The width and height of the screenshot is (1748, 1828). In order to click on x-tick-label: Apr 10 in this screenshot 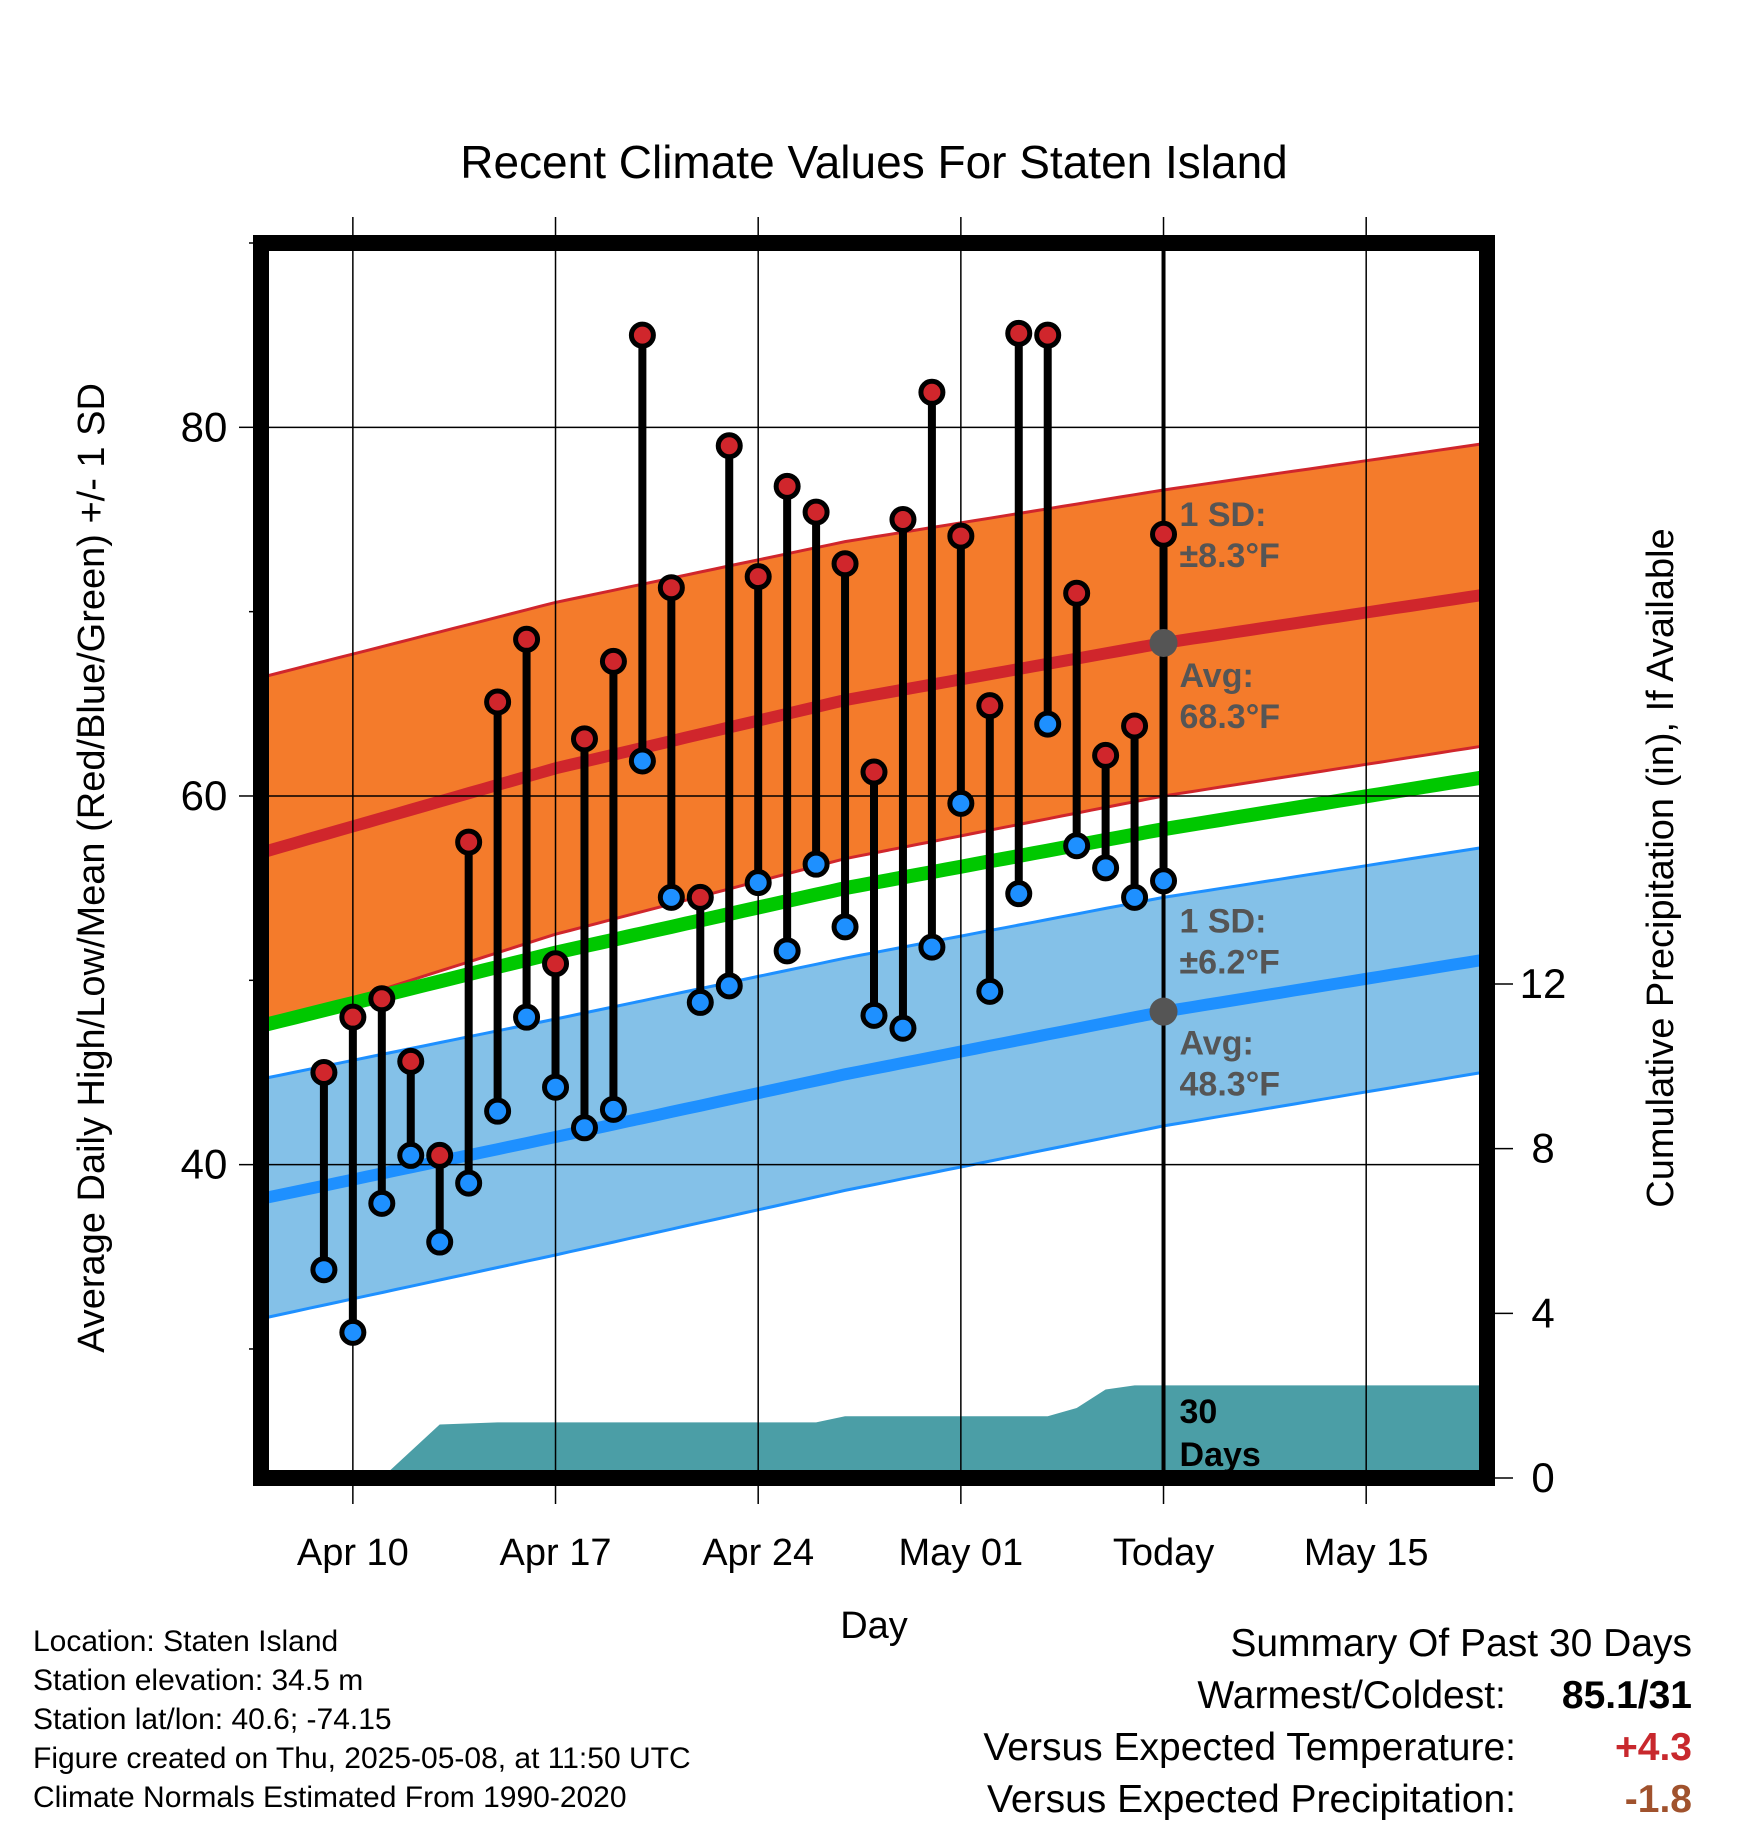, I will do `click(353, 1553)`.